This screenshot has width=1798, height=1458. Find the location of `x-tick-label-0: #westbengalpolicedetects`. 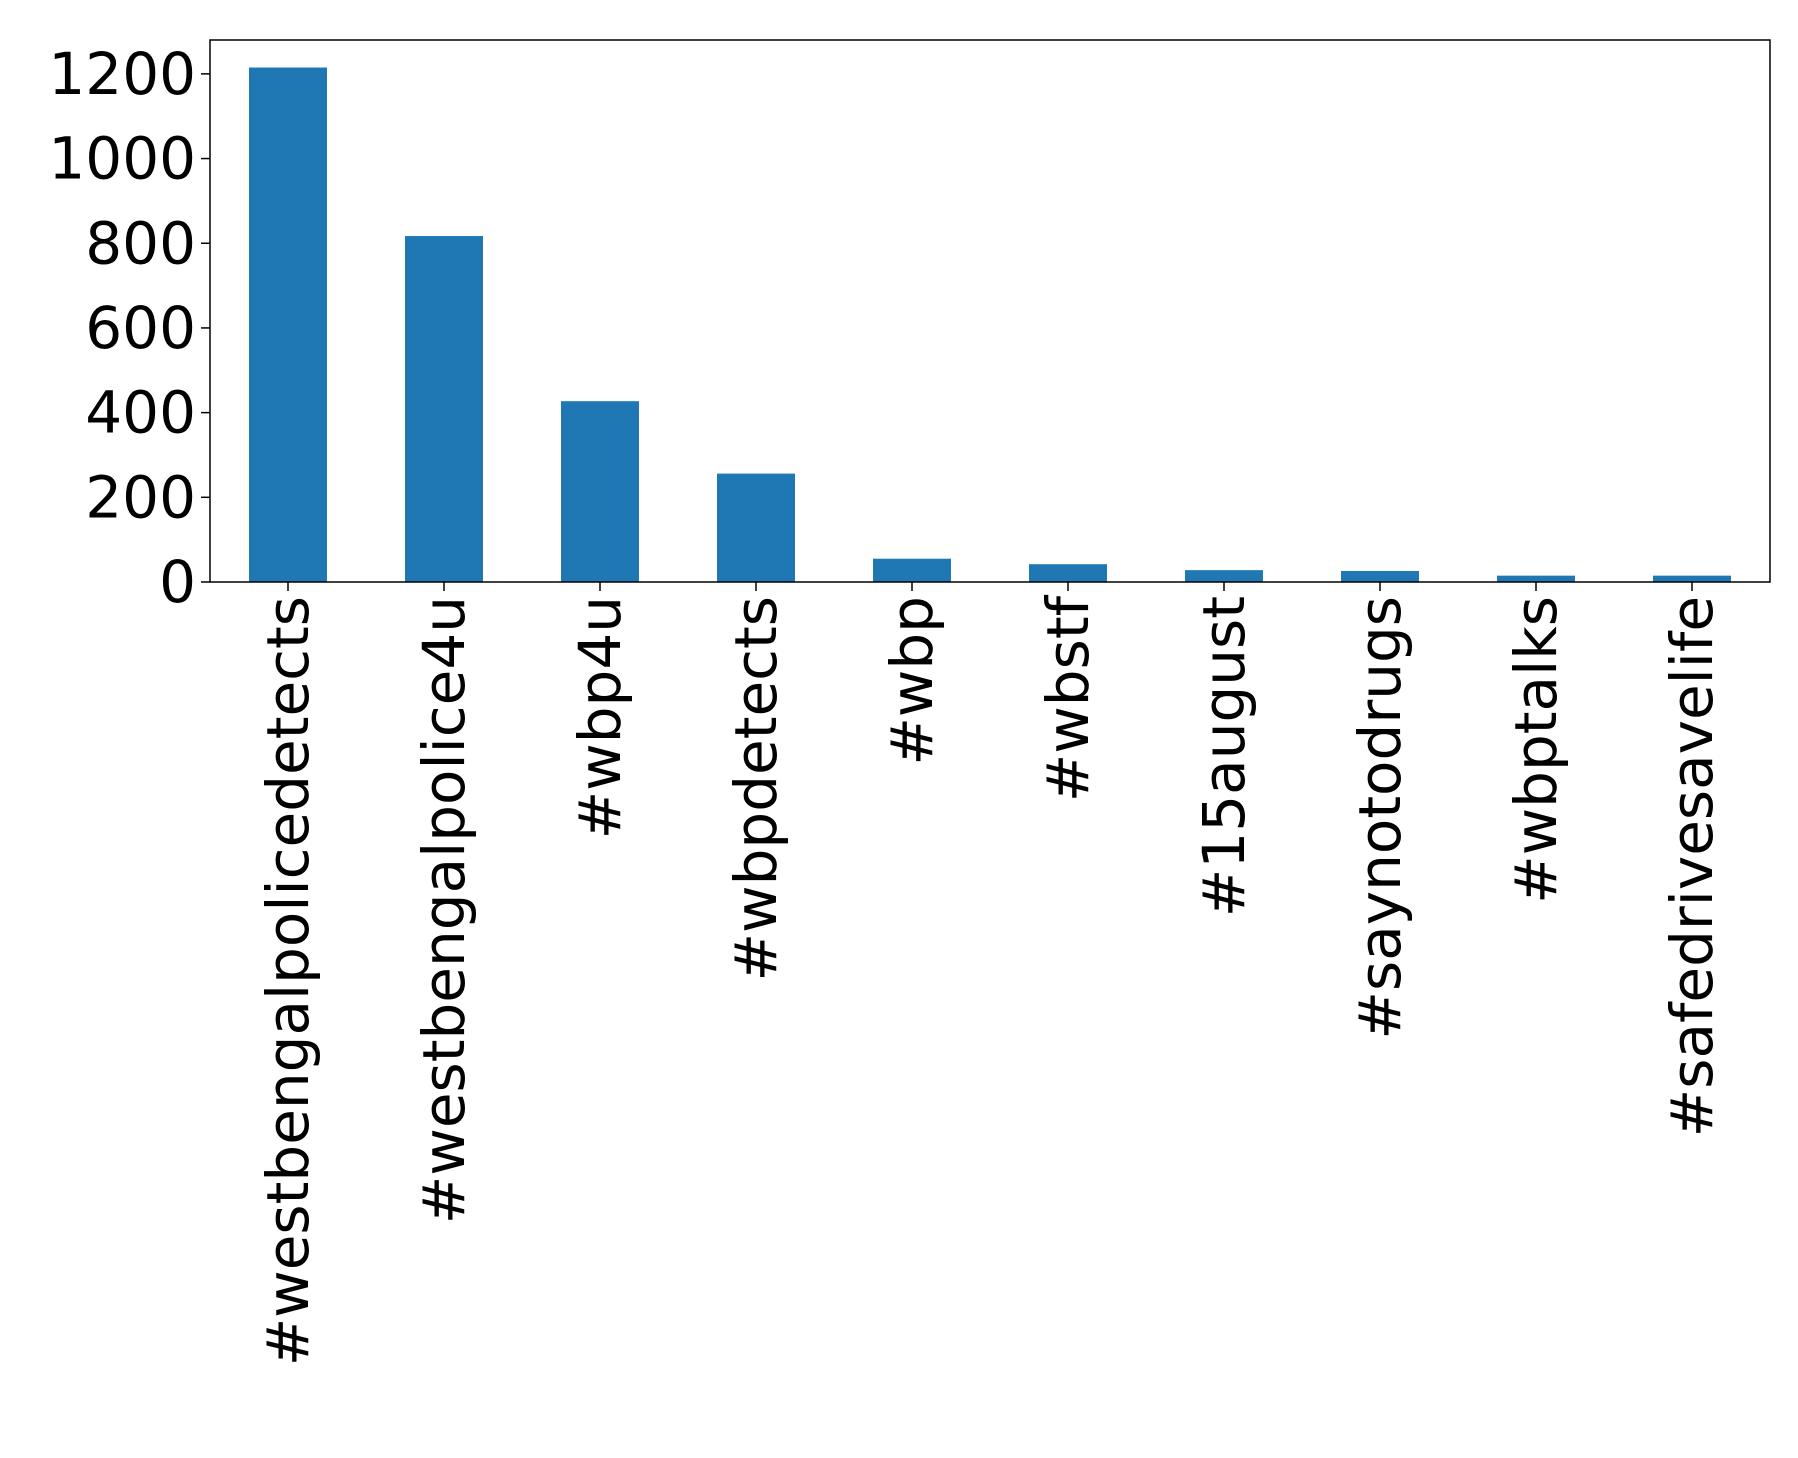

x-tick-label-0: #westbengalpolicedetects is located at coordinates (288, 981).